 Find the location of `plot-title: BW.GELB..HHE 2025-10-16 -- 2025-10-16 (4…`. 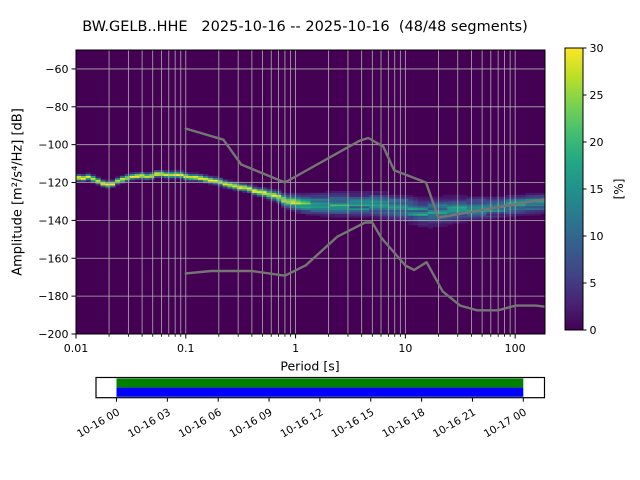

plot-title: BW.GELB..HHE 2025-10-16 -- 2025-10-16 (4… is located at coordinates (305, 27).